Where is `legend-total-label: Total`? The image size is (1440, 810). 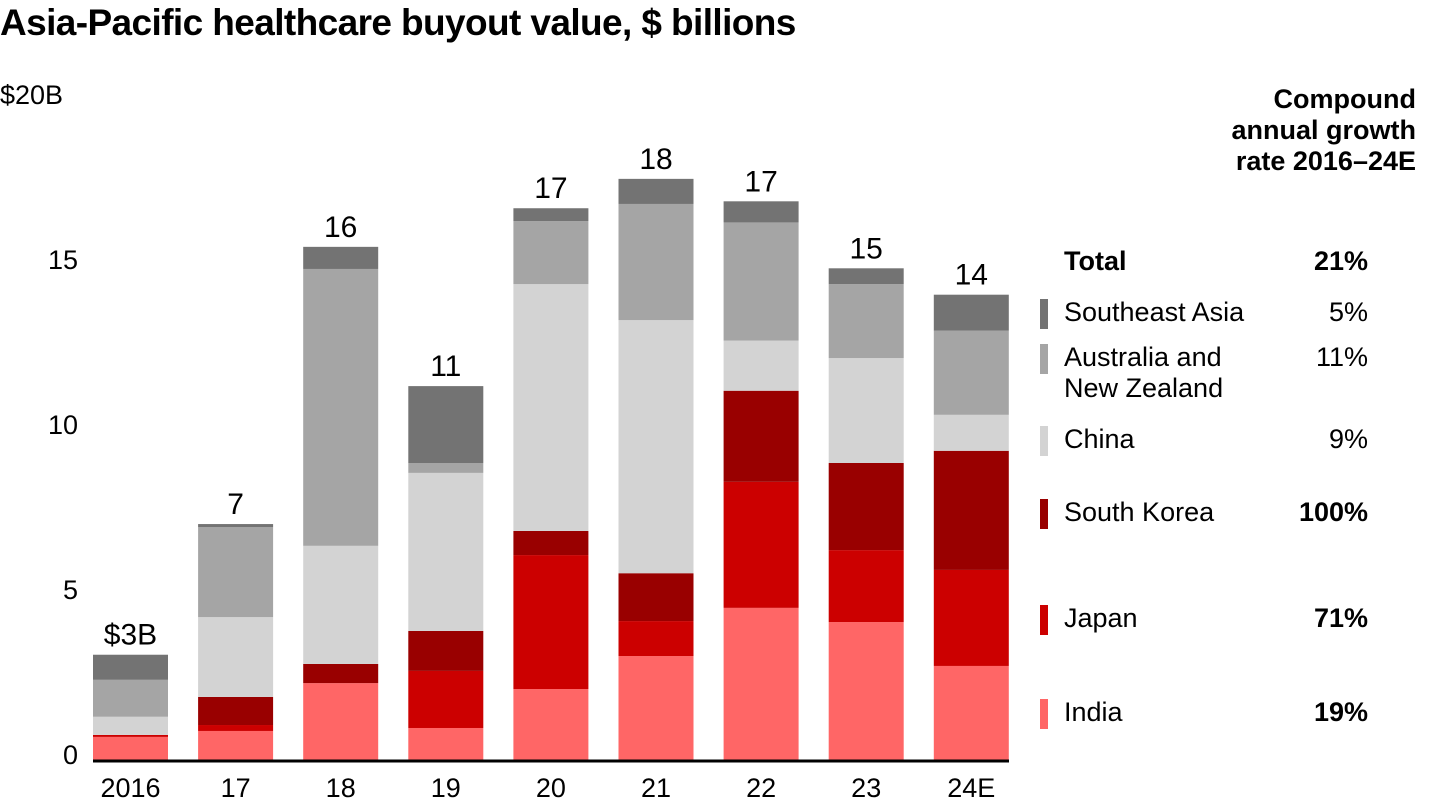 legend-total-label: Total is located at coordinates (1095, 261).